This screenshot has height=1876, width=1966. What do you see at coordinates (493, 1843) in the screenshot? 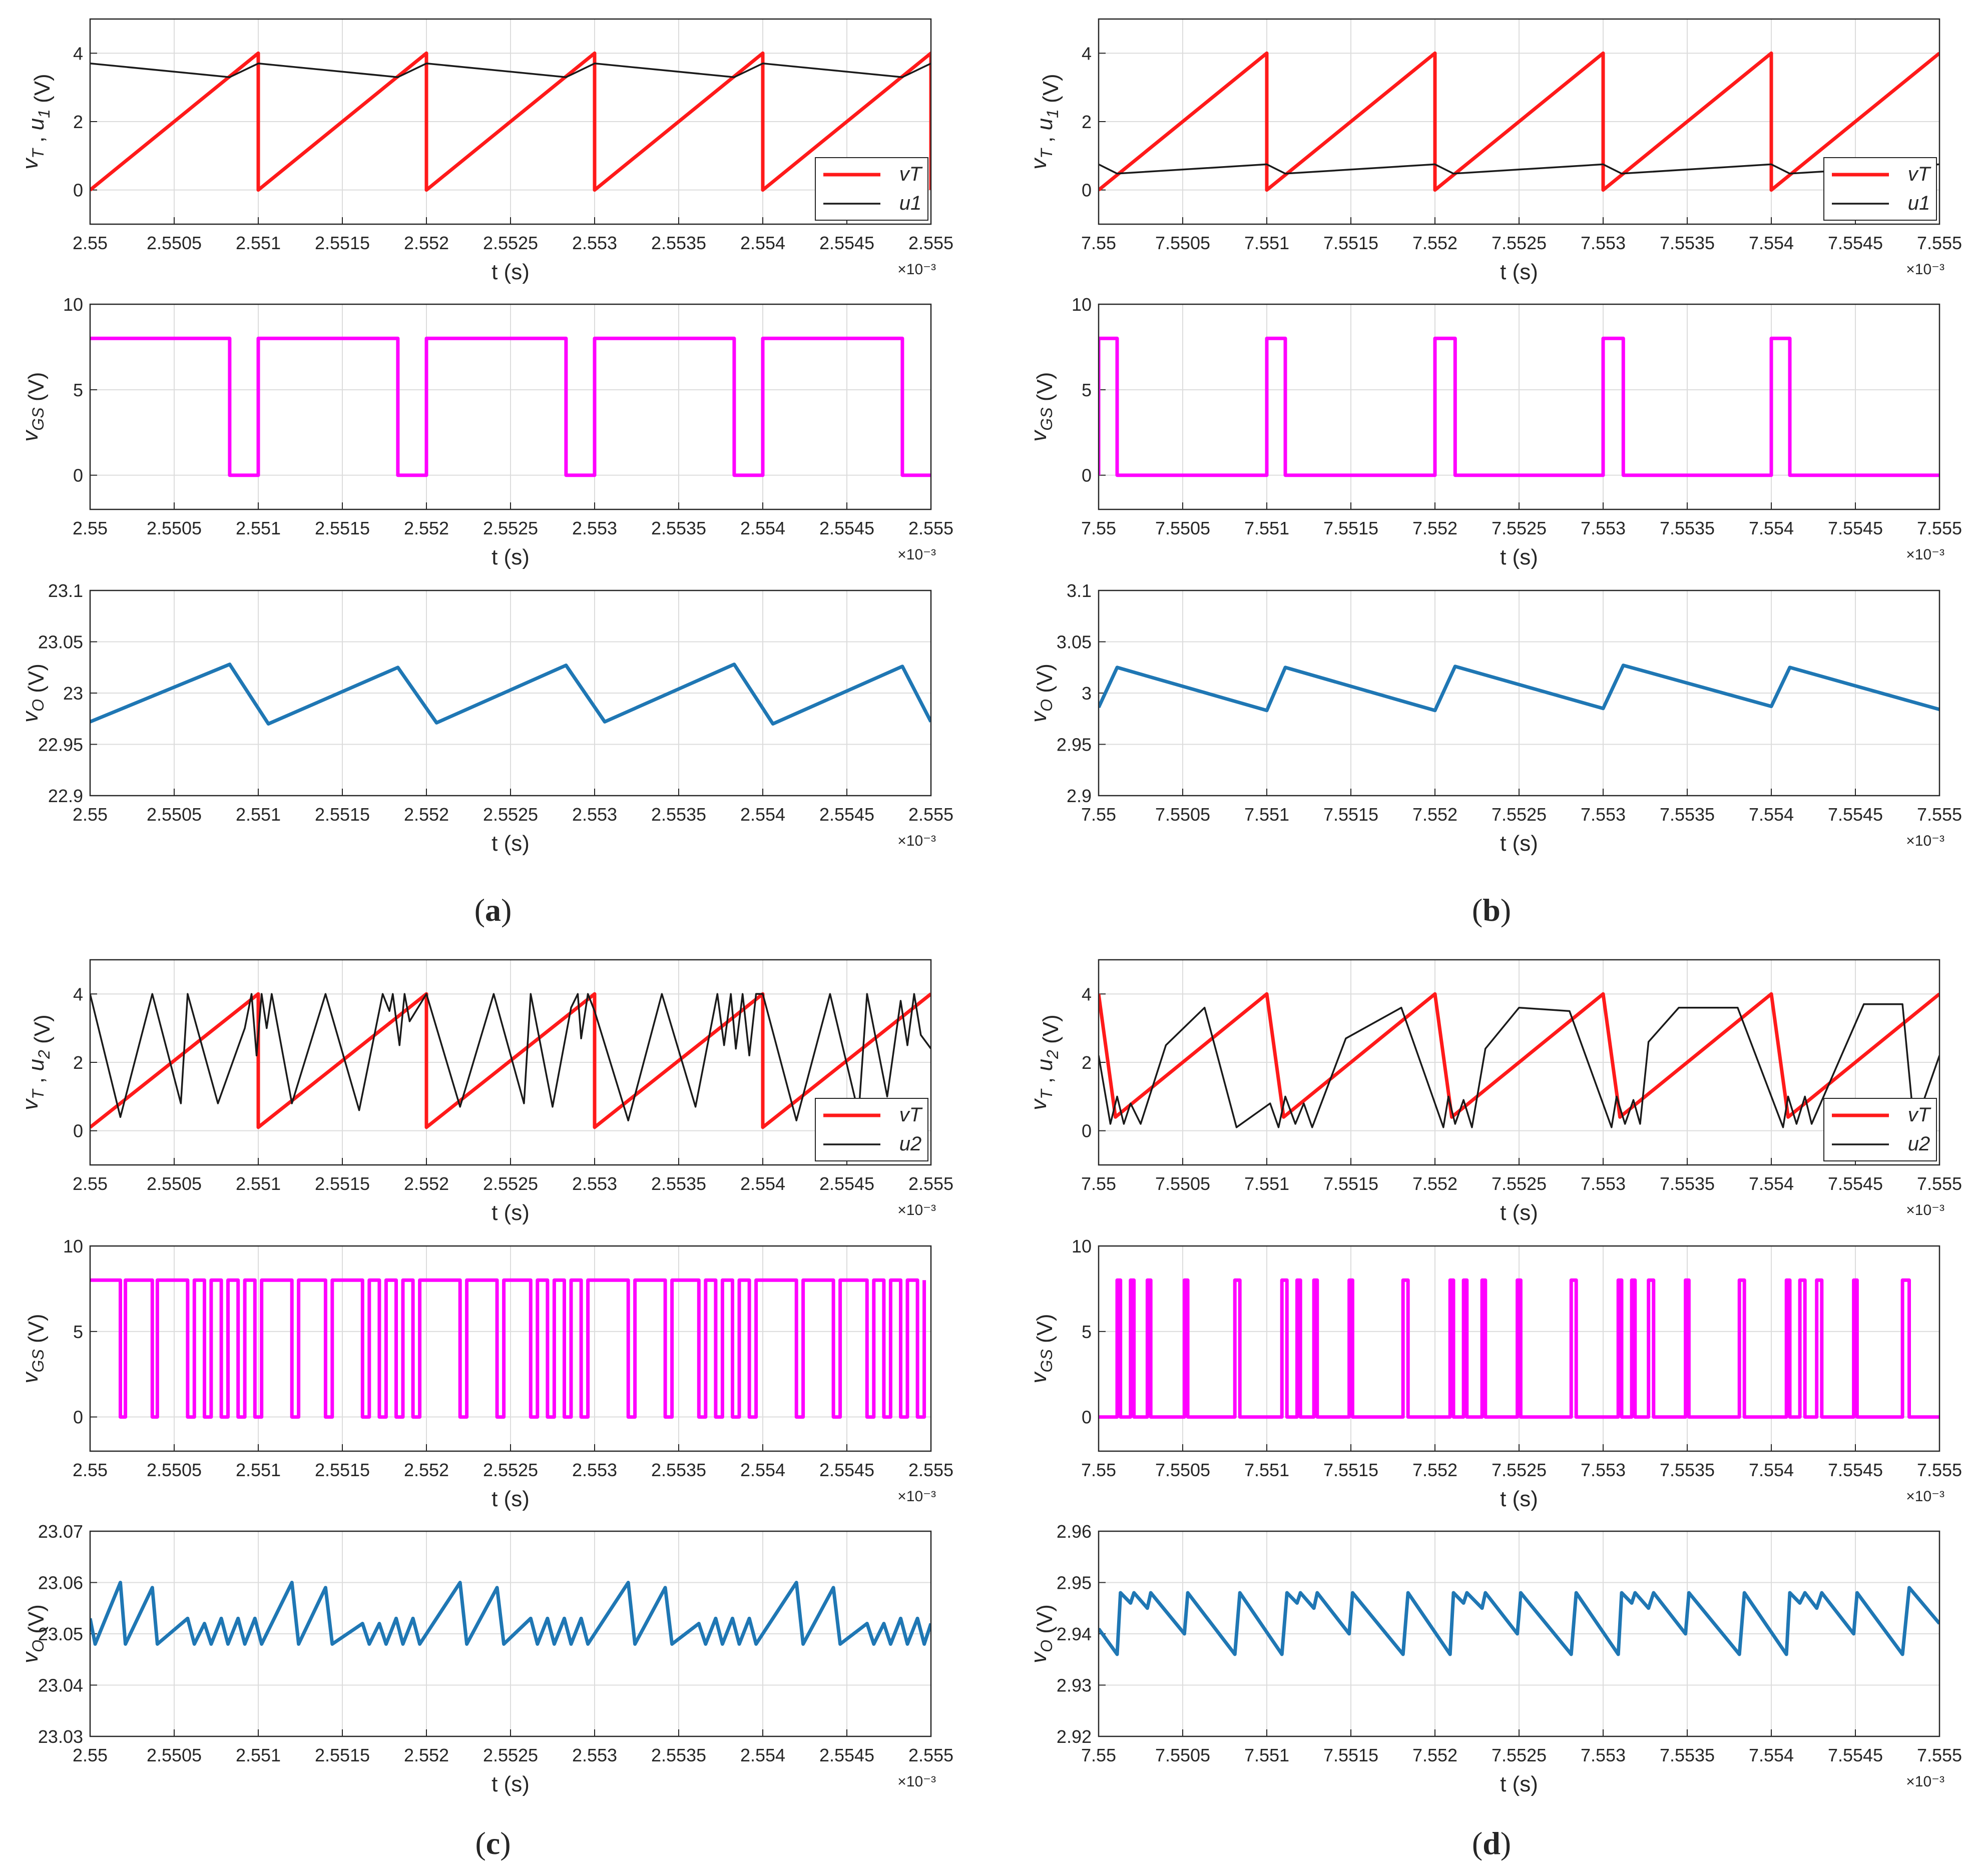
I see `panel-caption: (c)` at bounding box center [493, 1843].